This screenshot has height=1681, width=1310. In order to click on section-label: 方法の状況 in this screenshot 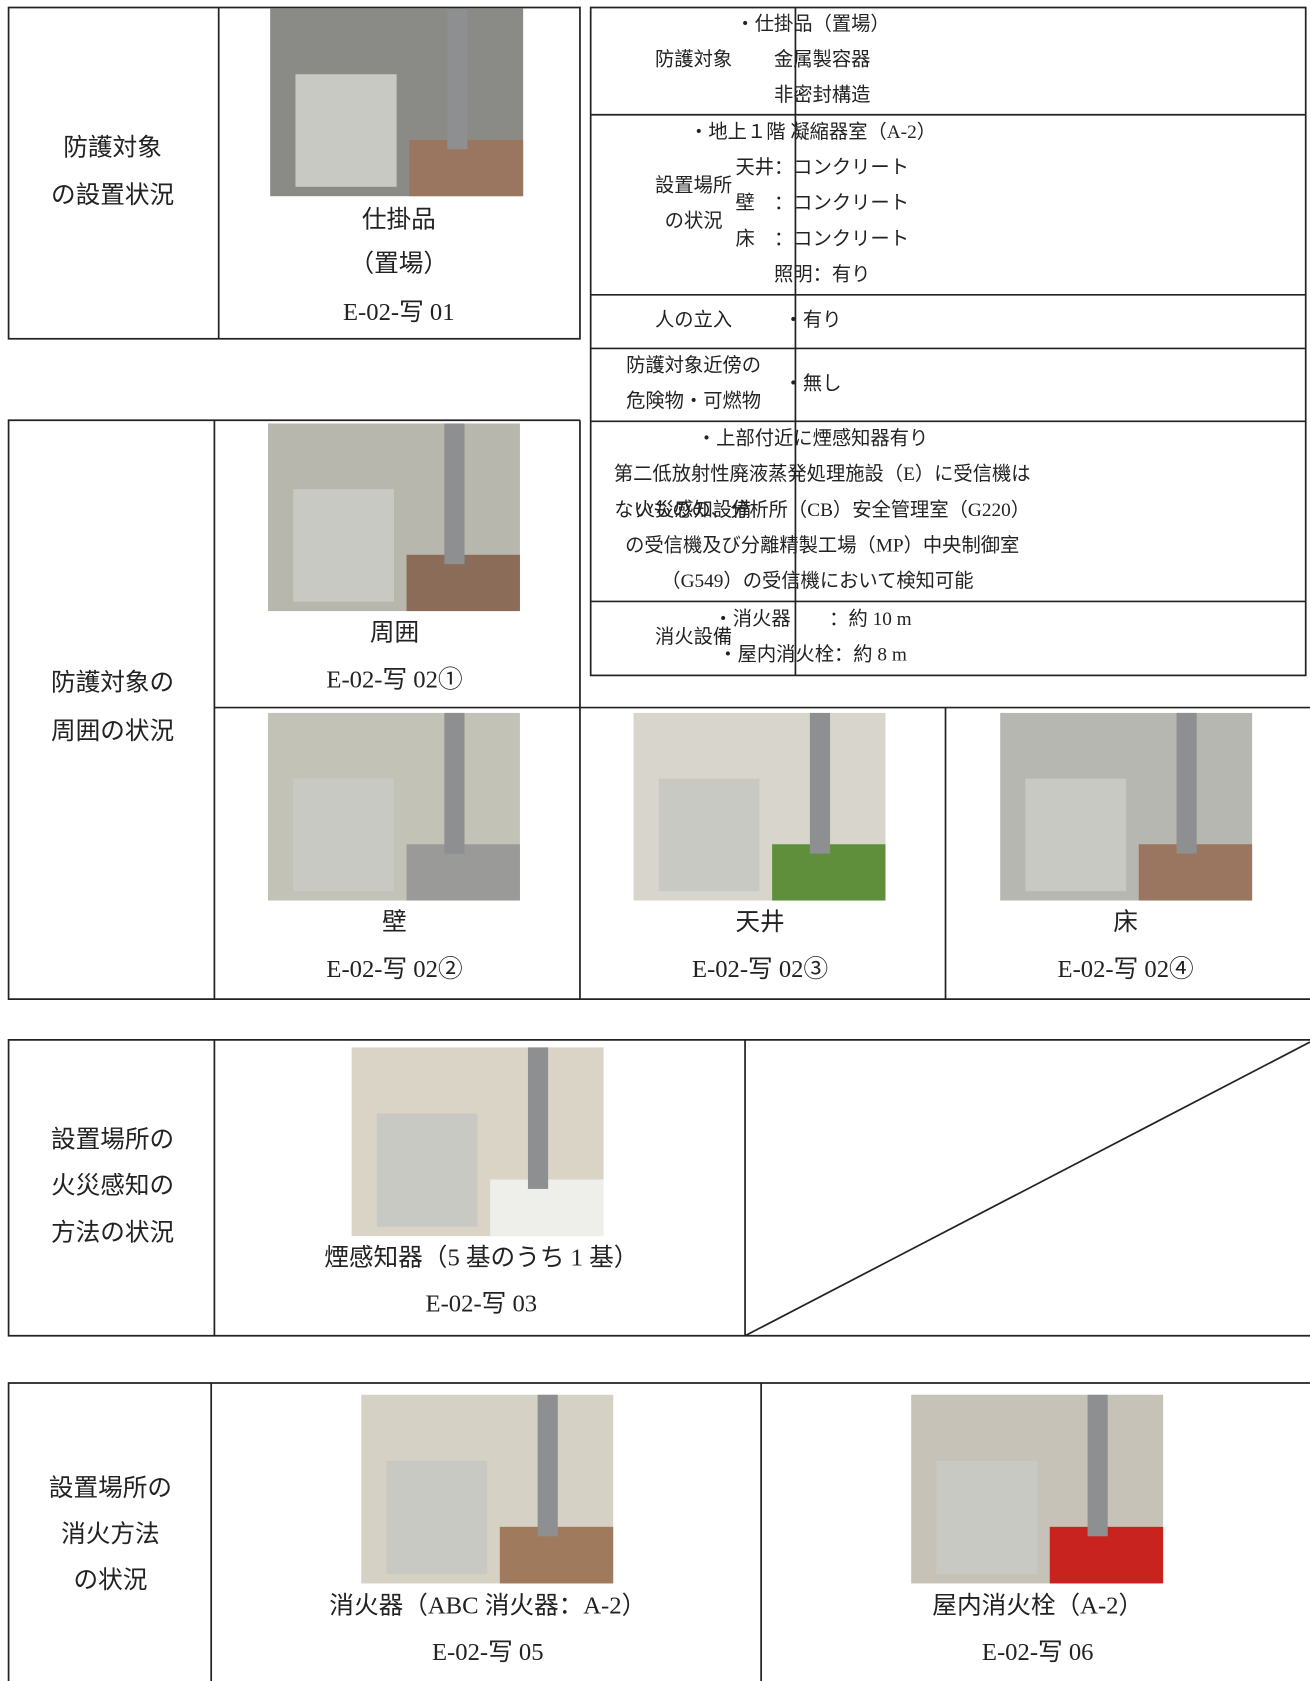, I will do `click(112, 1233)`.